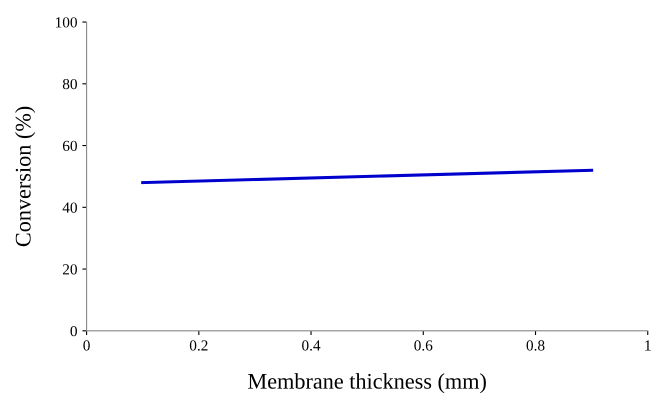 The height and width of the screenshot is (401, 651). I want to click on y-tick-label: 60, so click(69, 146).